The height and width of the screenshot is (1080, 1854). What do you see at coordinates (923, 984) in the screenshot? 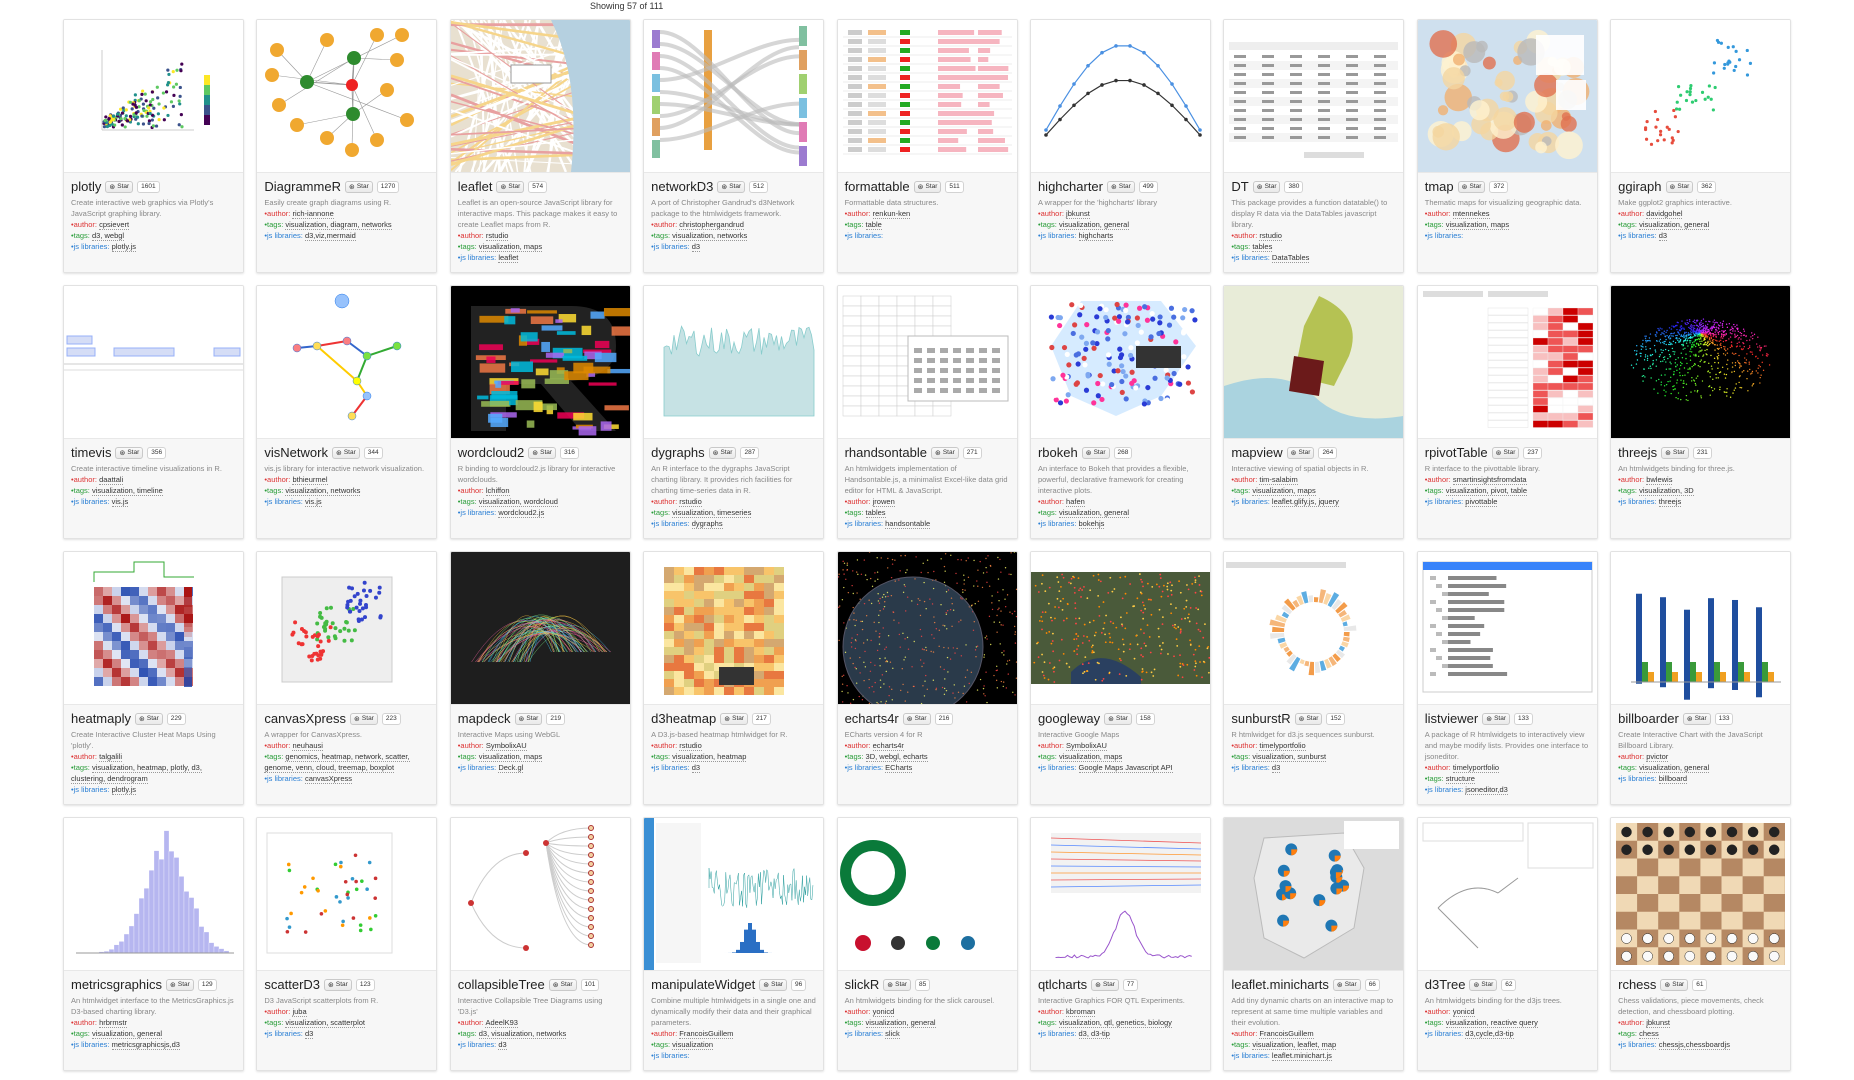
I see `star-count: 85` at bounding box center [923, 984].